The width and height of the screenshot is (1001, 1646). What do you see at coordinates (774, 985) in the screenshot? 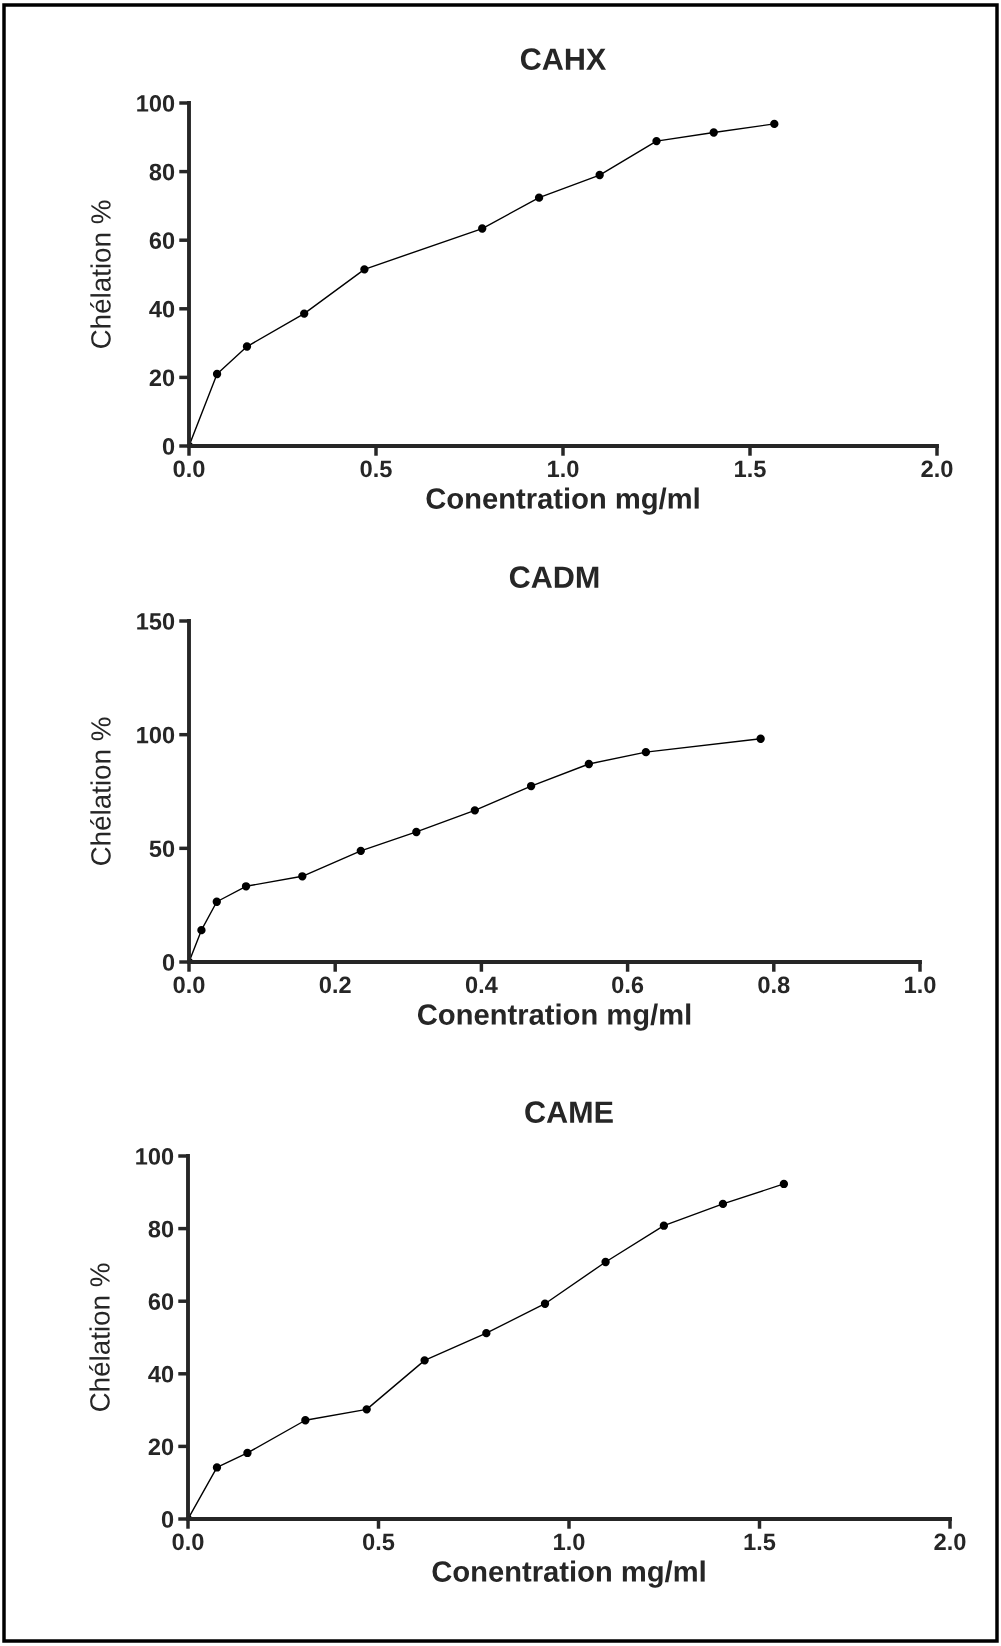
I see `x-tick-label: 0.8` at bounding box center [774, 985].